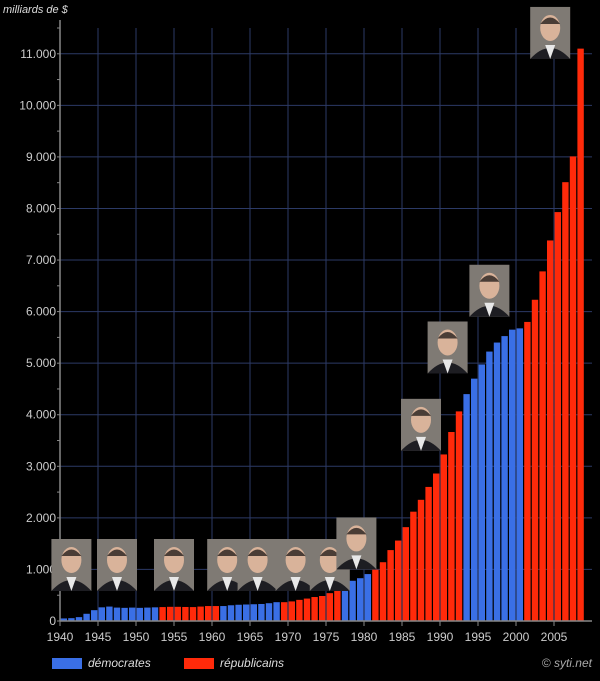 The height and width of the screenshot is (681, 600). Describe the element at coordinates (60, 637) in the screenshot. I see `x-tick-label: 1940` at that location.